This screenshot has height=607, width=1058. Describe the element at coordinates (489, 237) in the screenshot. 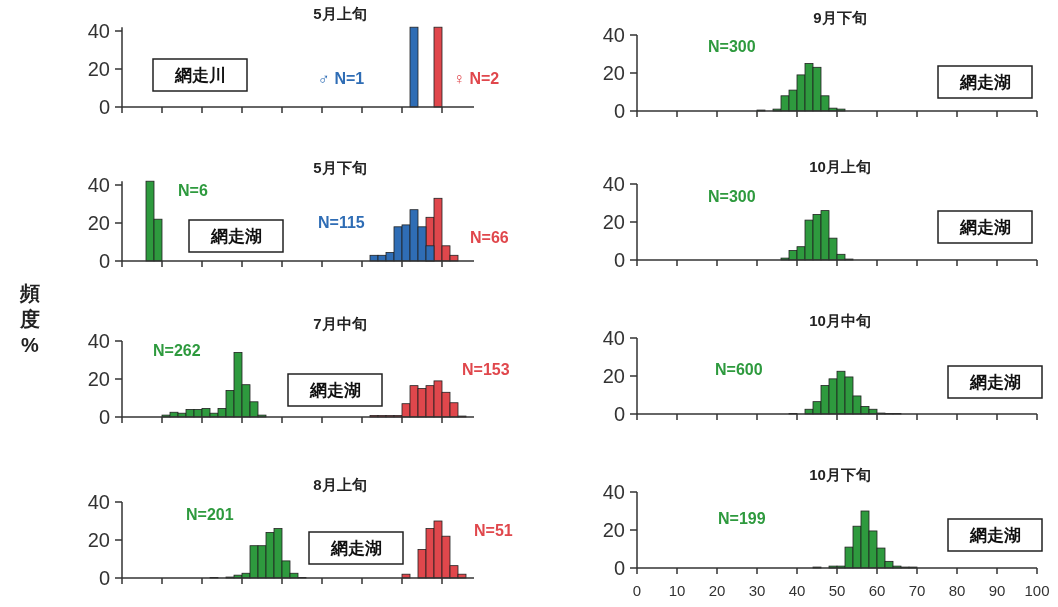

I see `series-label: N=66` at that location.